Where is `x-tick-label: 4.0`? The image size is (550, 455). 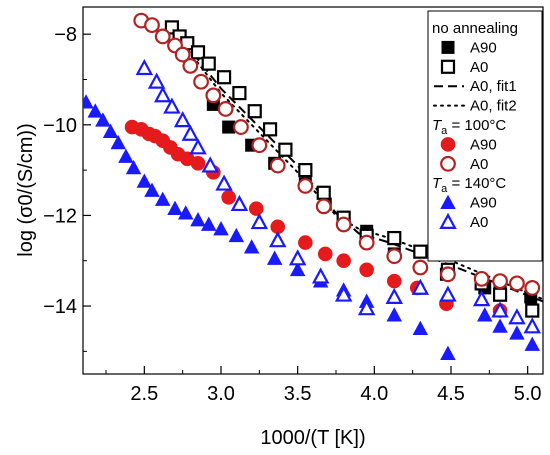
x-tick-label: 4.0 is located at coordinates (374, 394).